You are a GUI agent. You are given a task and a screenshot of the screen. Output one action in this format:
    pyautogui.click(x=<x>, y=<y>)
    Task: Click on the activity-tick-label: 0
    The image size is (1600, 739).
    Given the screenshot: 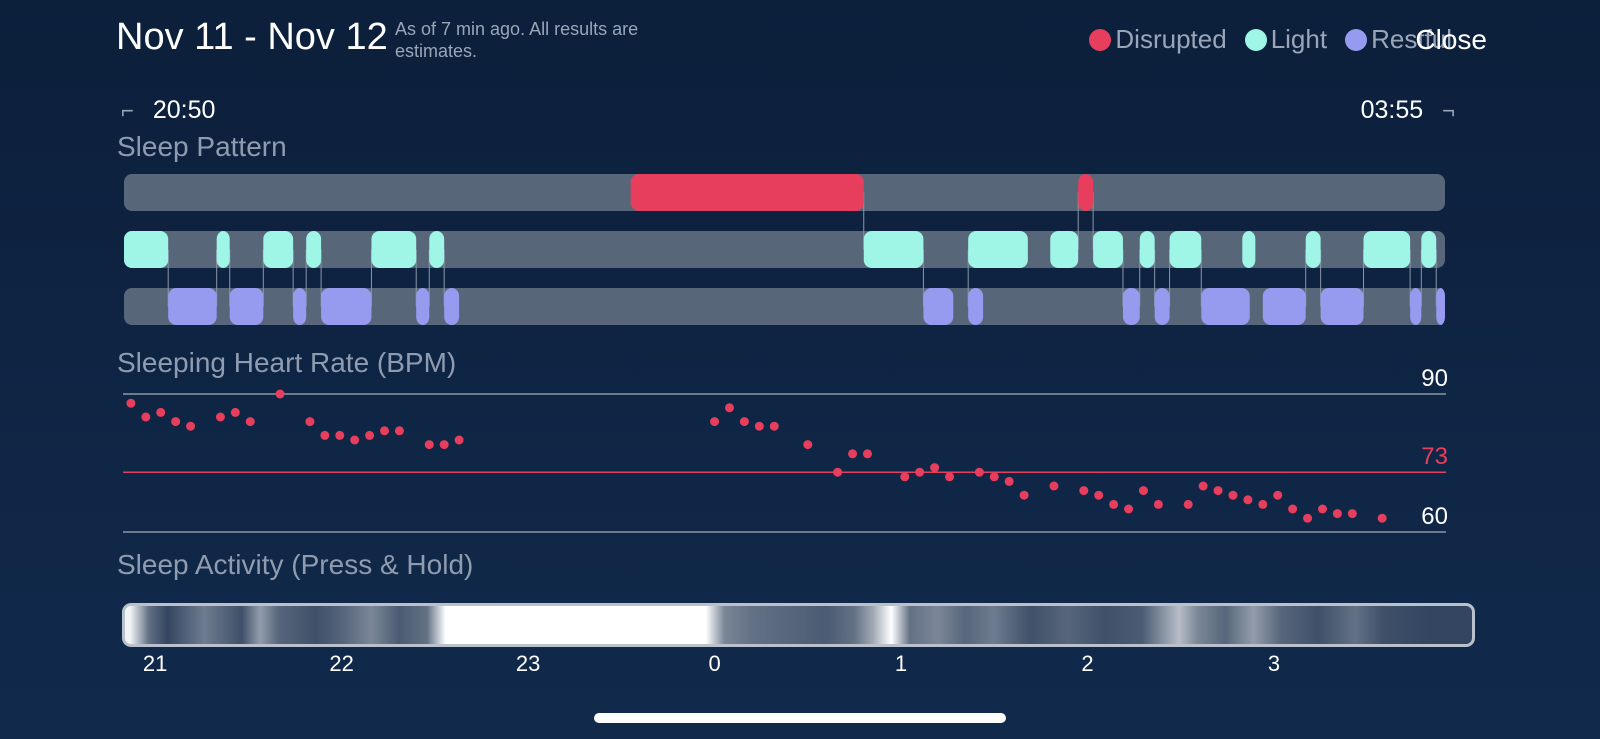 What is the action you would take?
    pyautogui.click(x=714, y=663)
    